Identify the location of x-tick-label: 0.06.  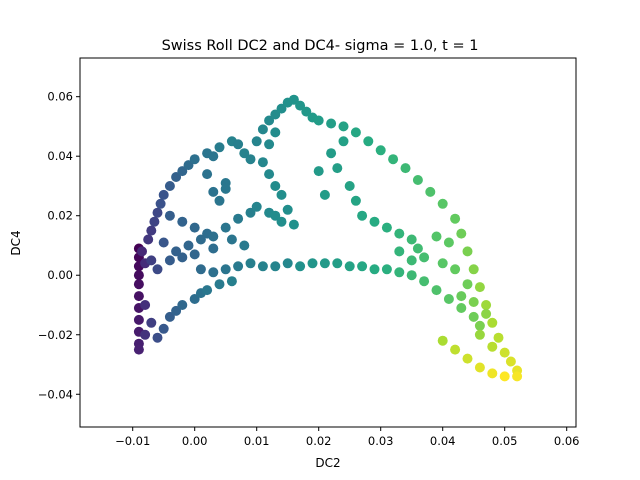
(567, 441).